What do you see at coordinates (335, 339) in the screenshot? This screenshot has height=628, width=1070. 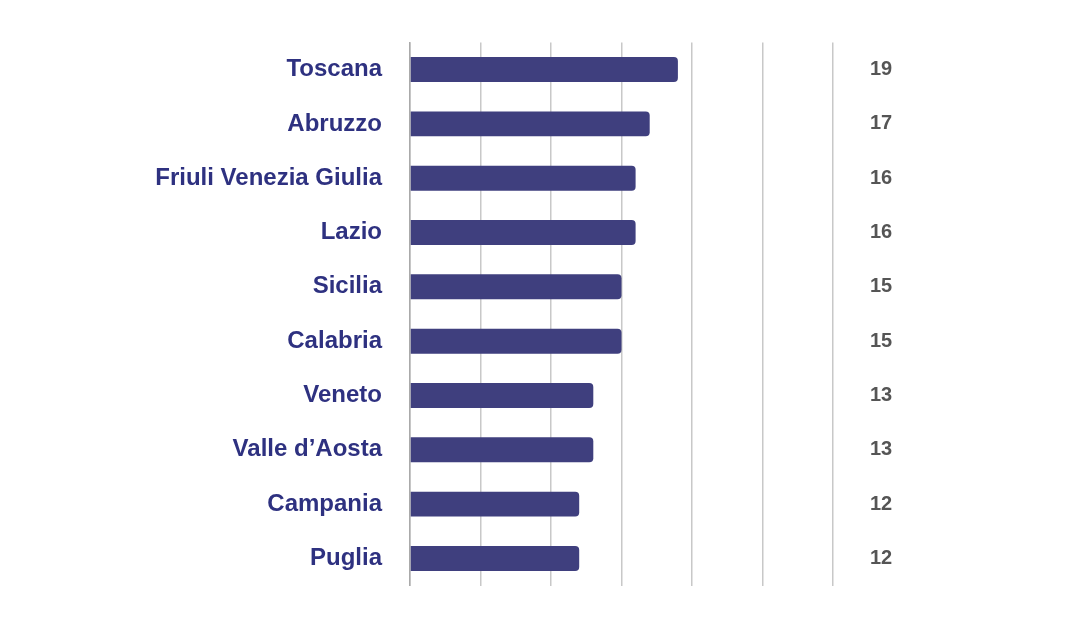 I see `y-tick-label: Calabria` at bounding box center [335, 339].